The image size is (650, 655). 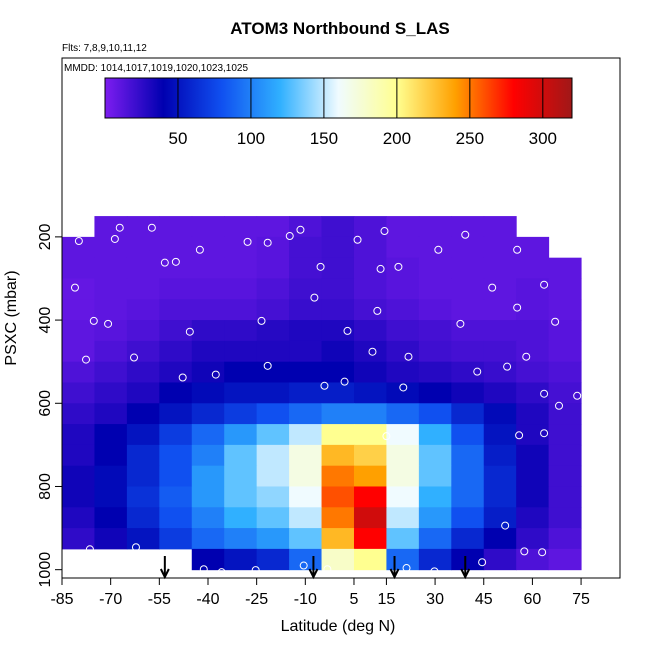 What do you see at coordinates (110, 599) in the screenshot?
I see `x-tick-label: -70` at bounding box center [110, 599].